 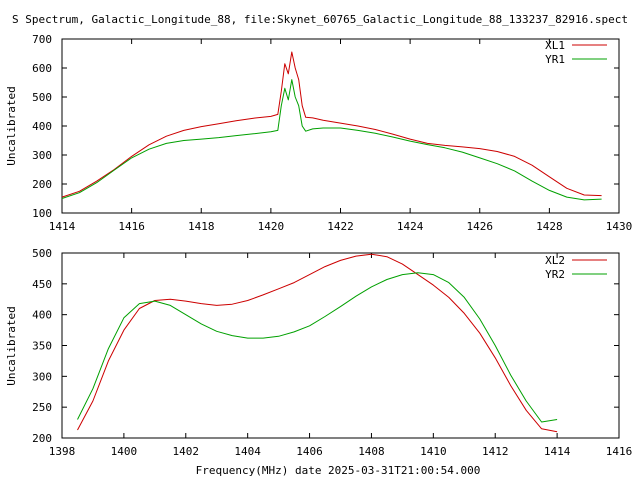 What do you see at coordinates (271, 226) in the screenshot?
I see `x-tick-label: 1420` at bounding box center [271, 226].